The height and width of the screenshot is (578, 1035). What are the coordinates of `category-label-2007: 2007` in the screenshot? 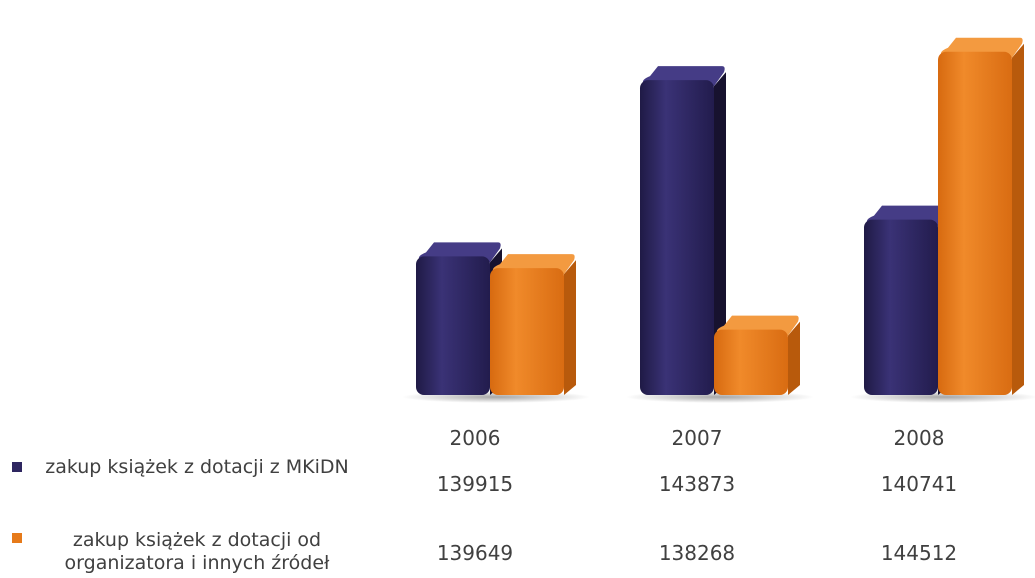 It's located at (697, 438).